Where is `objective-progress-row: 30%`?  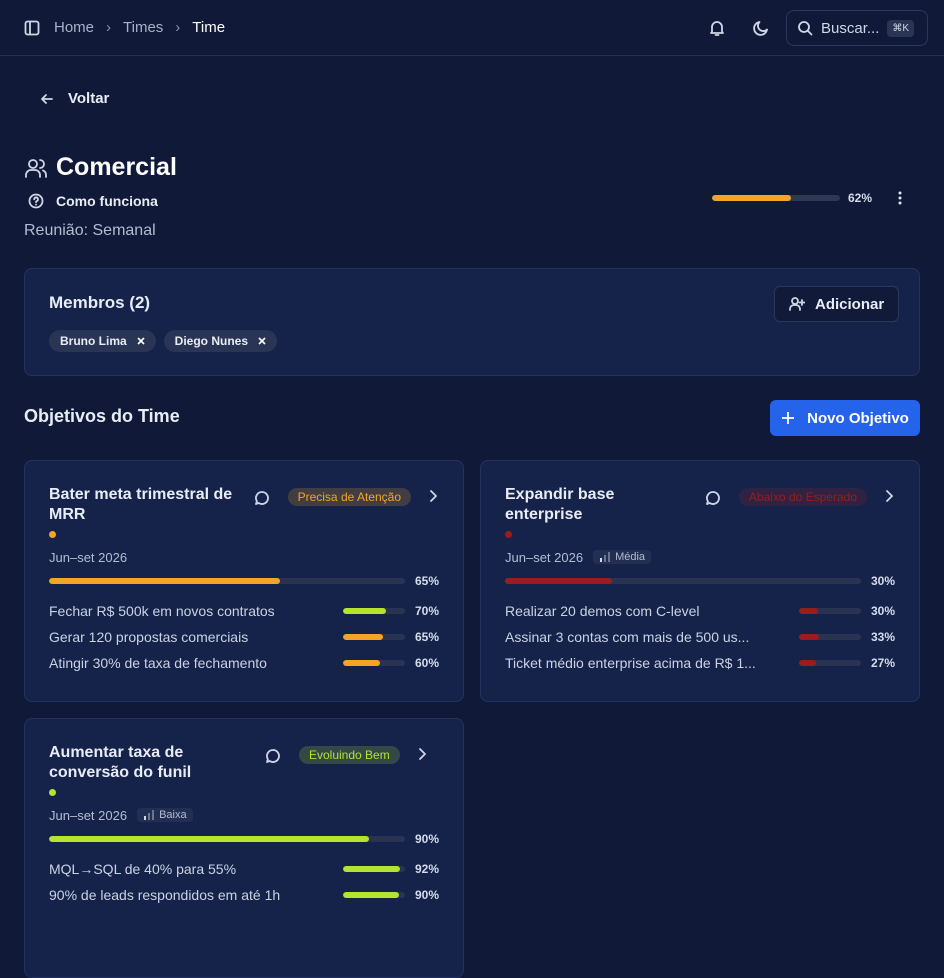 objective-progress-row: 30% is located at coordinates (700, 581).